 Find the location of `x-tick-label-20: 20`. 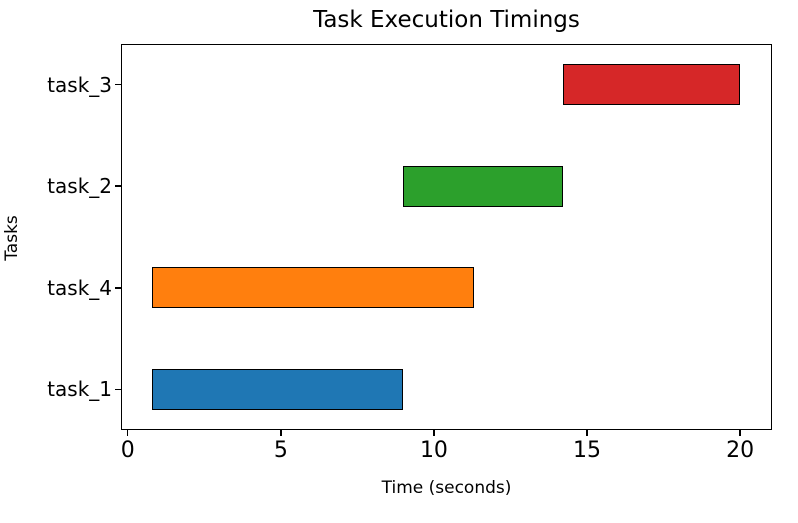

x-tick-label-20: 20 is located at coordinates (740, 450).